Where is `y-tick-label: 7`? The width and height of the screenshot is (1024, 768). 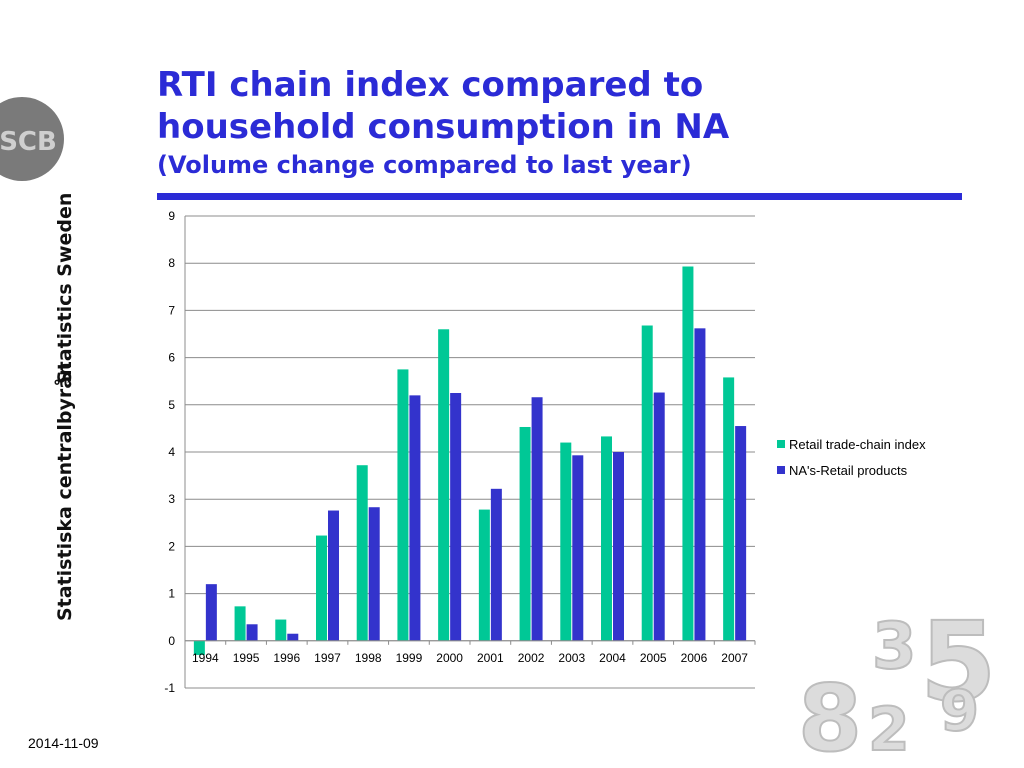 y-tick-label: 7 is located at coordinates (171, 310).